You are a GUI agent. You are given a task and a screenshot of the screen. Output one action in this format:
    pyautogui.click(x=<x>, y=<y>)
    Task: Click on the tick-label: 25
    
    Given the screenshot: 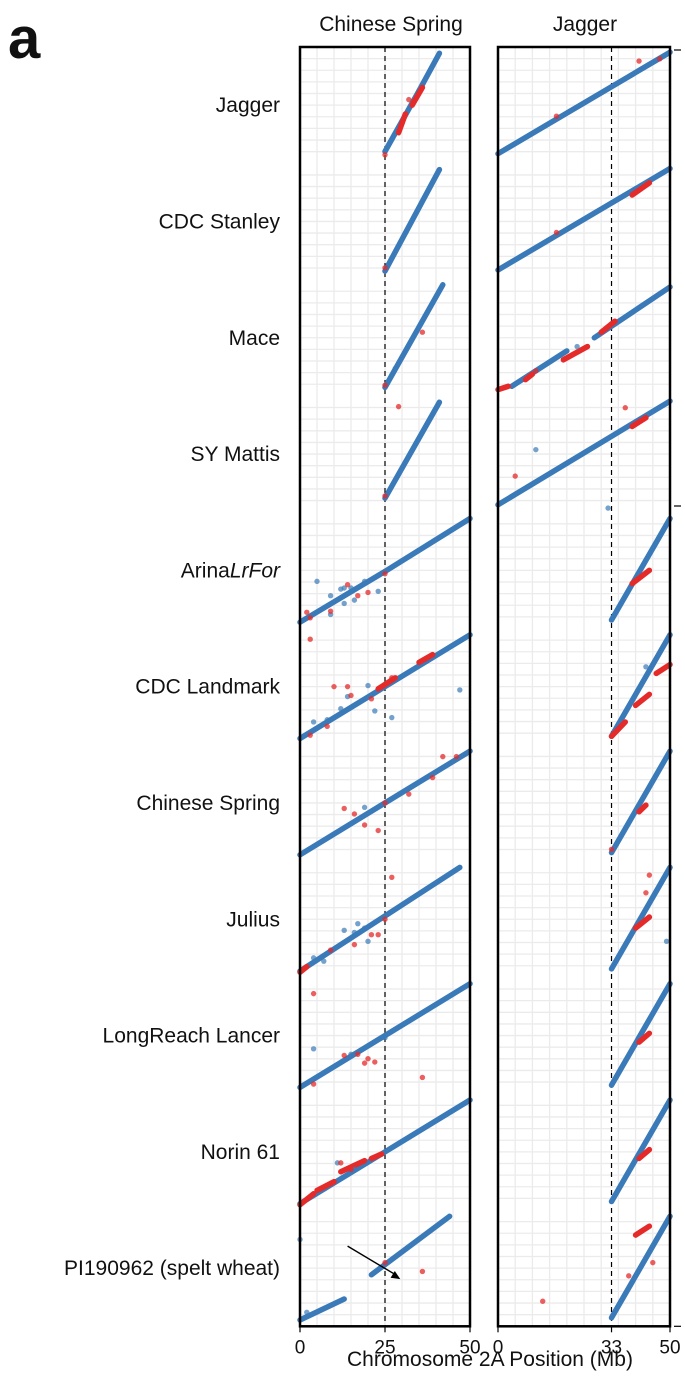 What is the action you would take?
    pyautogui.click(x=384, y=1347)
    